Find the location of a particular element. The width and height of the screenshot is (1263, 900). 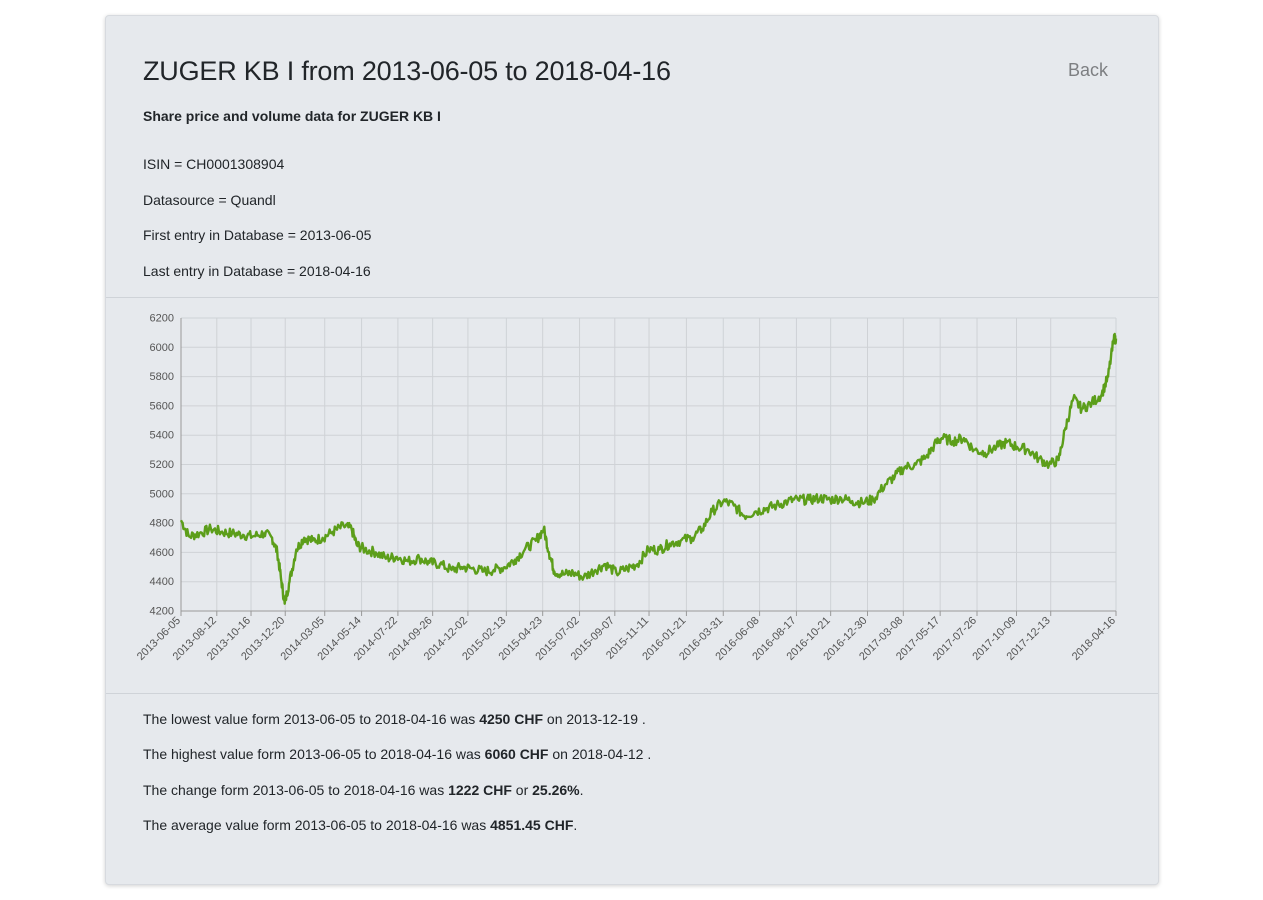

y-tick-label: 4800 is located at coordinates (162, 524).